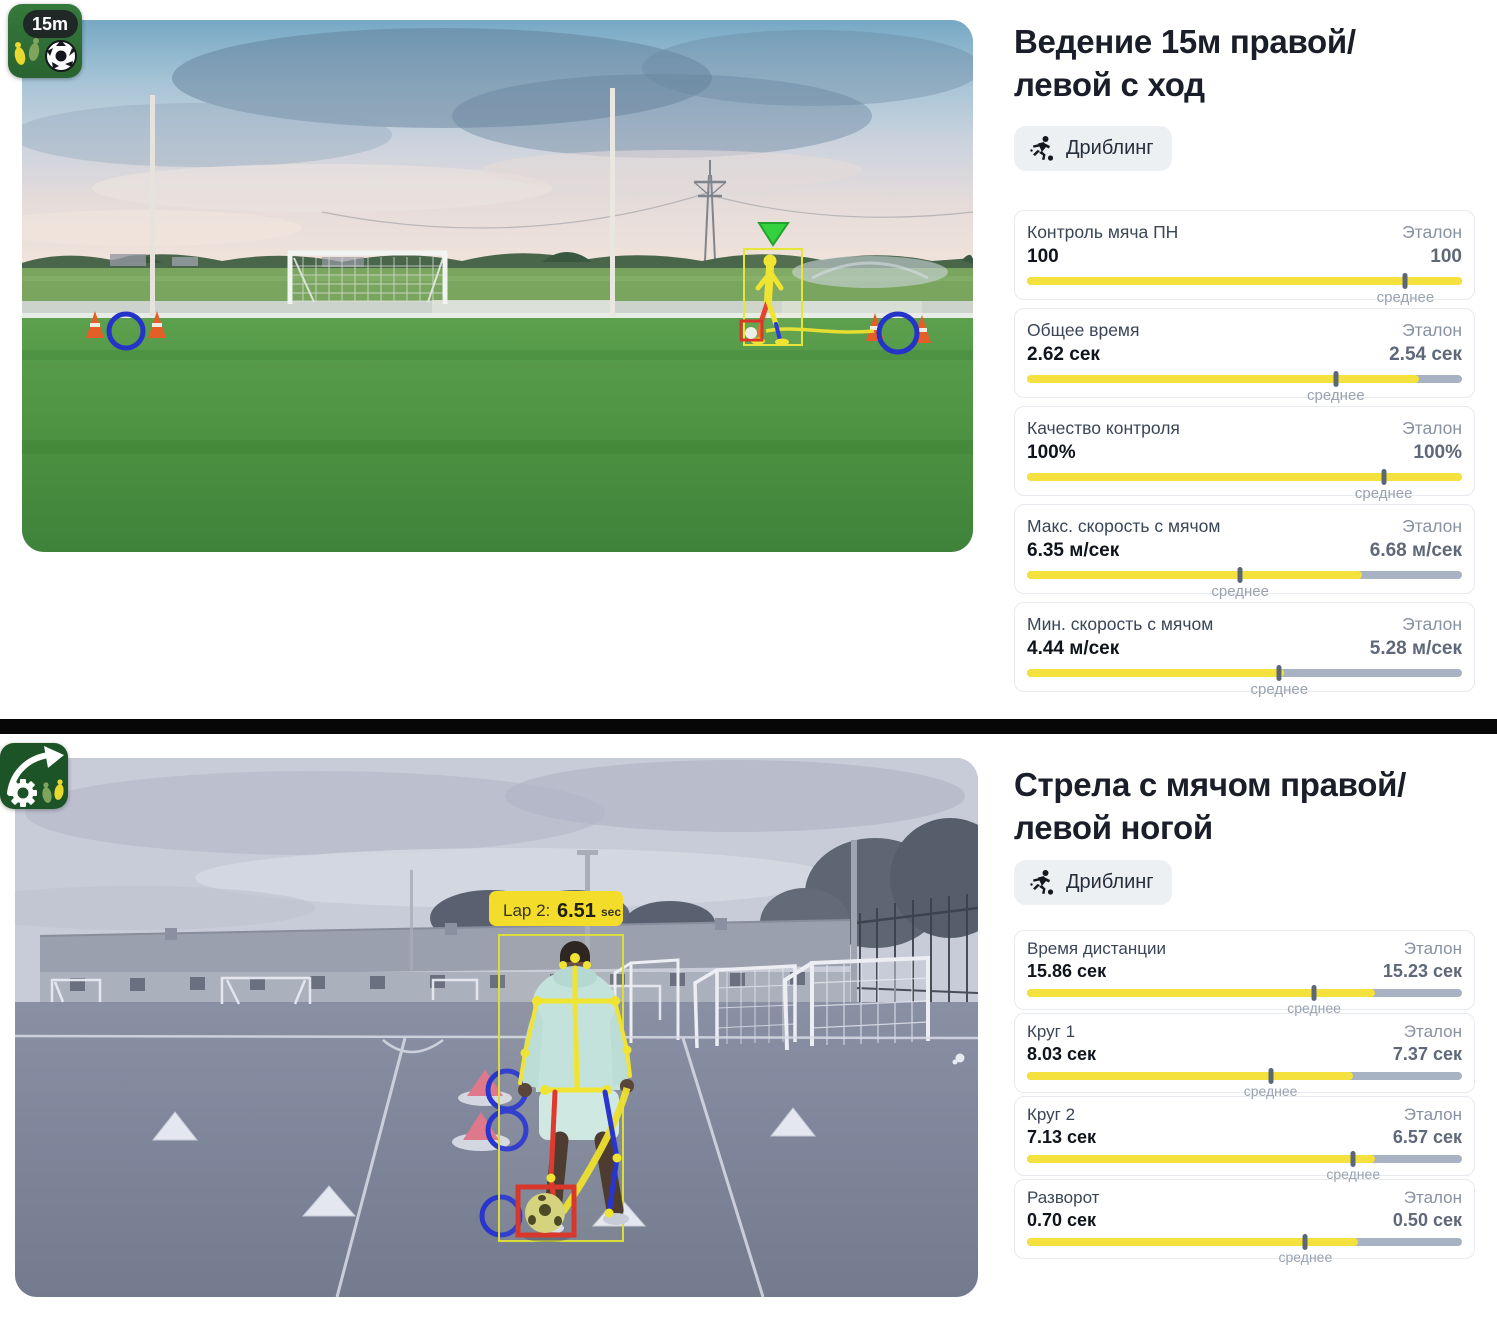  What do you see at coordinates (576, 911) in the screenshot?
I see `lap-label-value: 6.51` at bounding box center [576, 911].